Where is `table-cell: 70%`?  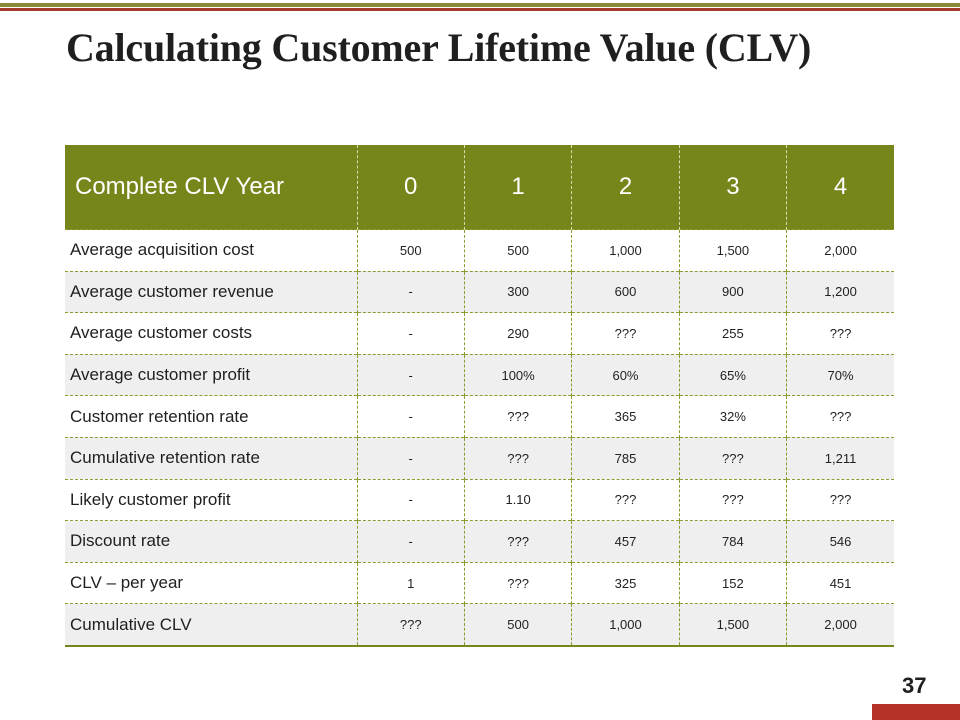
table-cell: 70% is located at coordinates (840, 374).